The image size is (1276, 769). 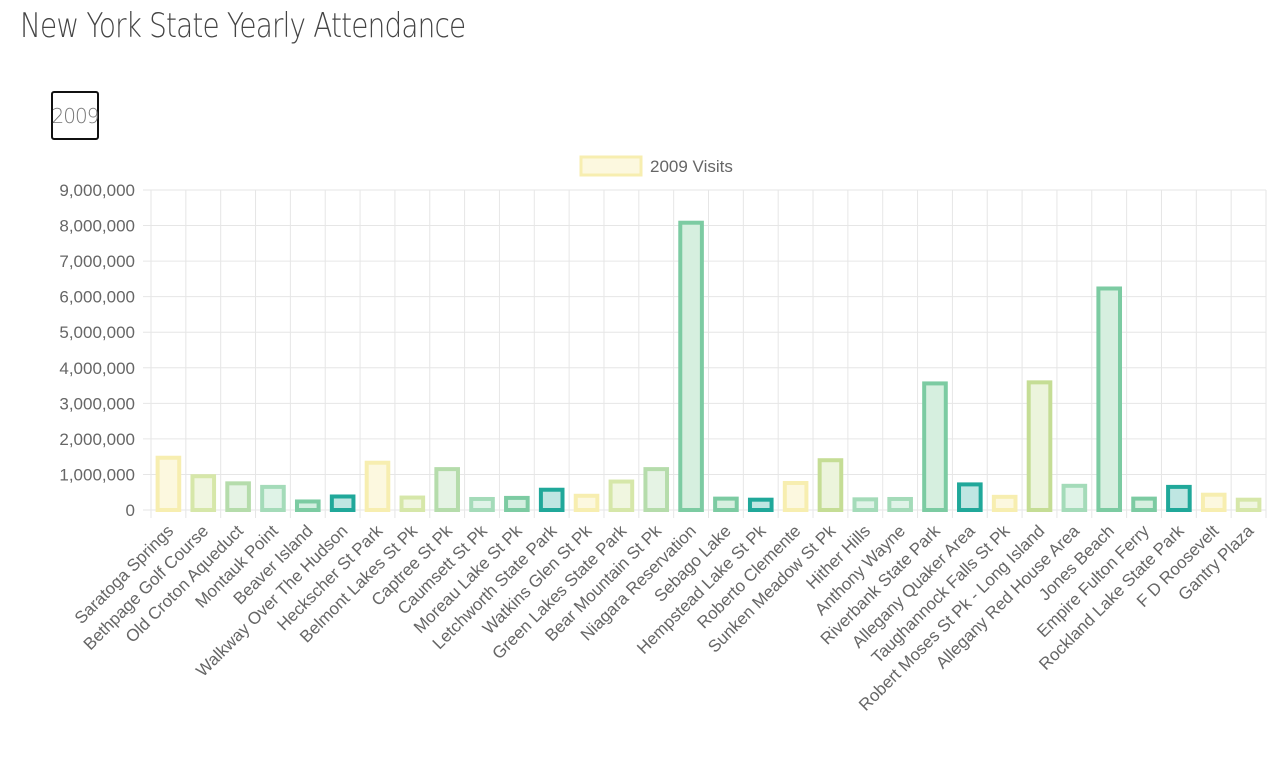 What do you see at coordinates (75, 115) in the screenshot?
I see `year-selector: 2009` at bounding box center [75, 115].